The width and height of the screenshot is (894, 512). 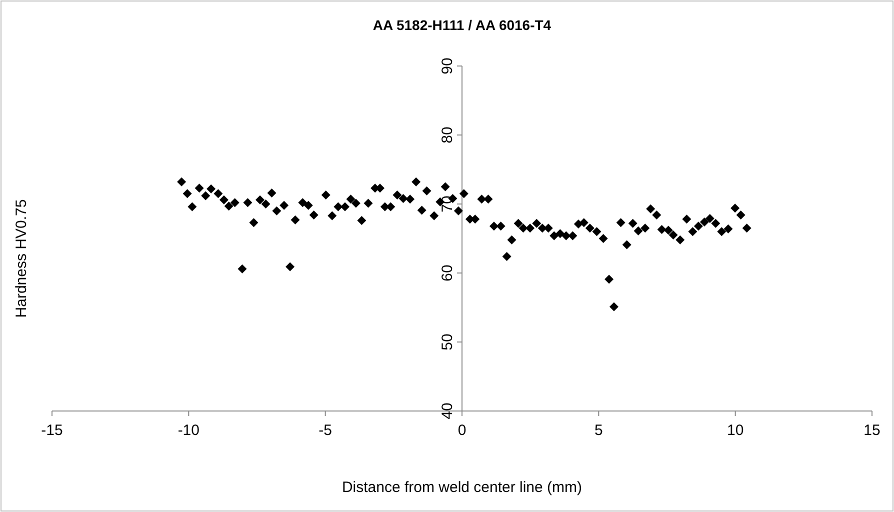 I want to click on x-tick-label: -15, so click(x=52, y=430).